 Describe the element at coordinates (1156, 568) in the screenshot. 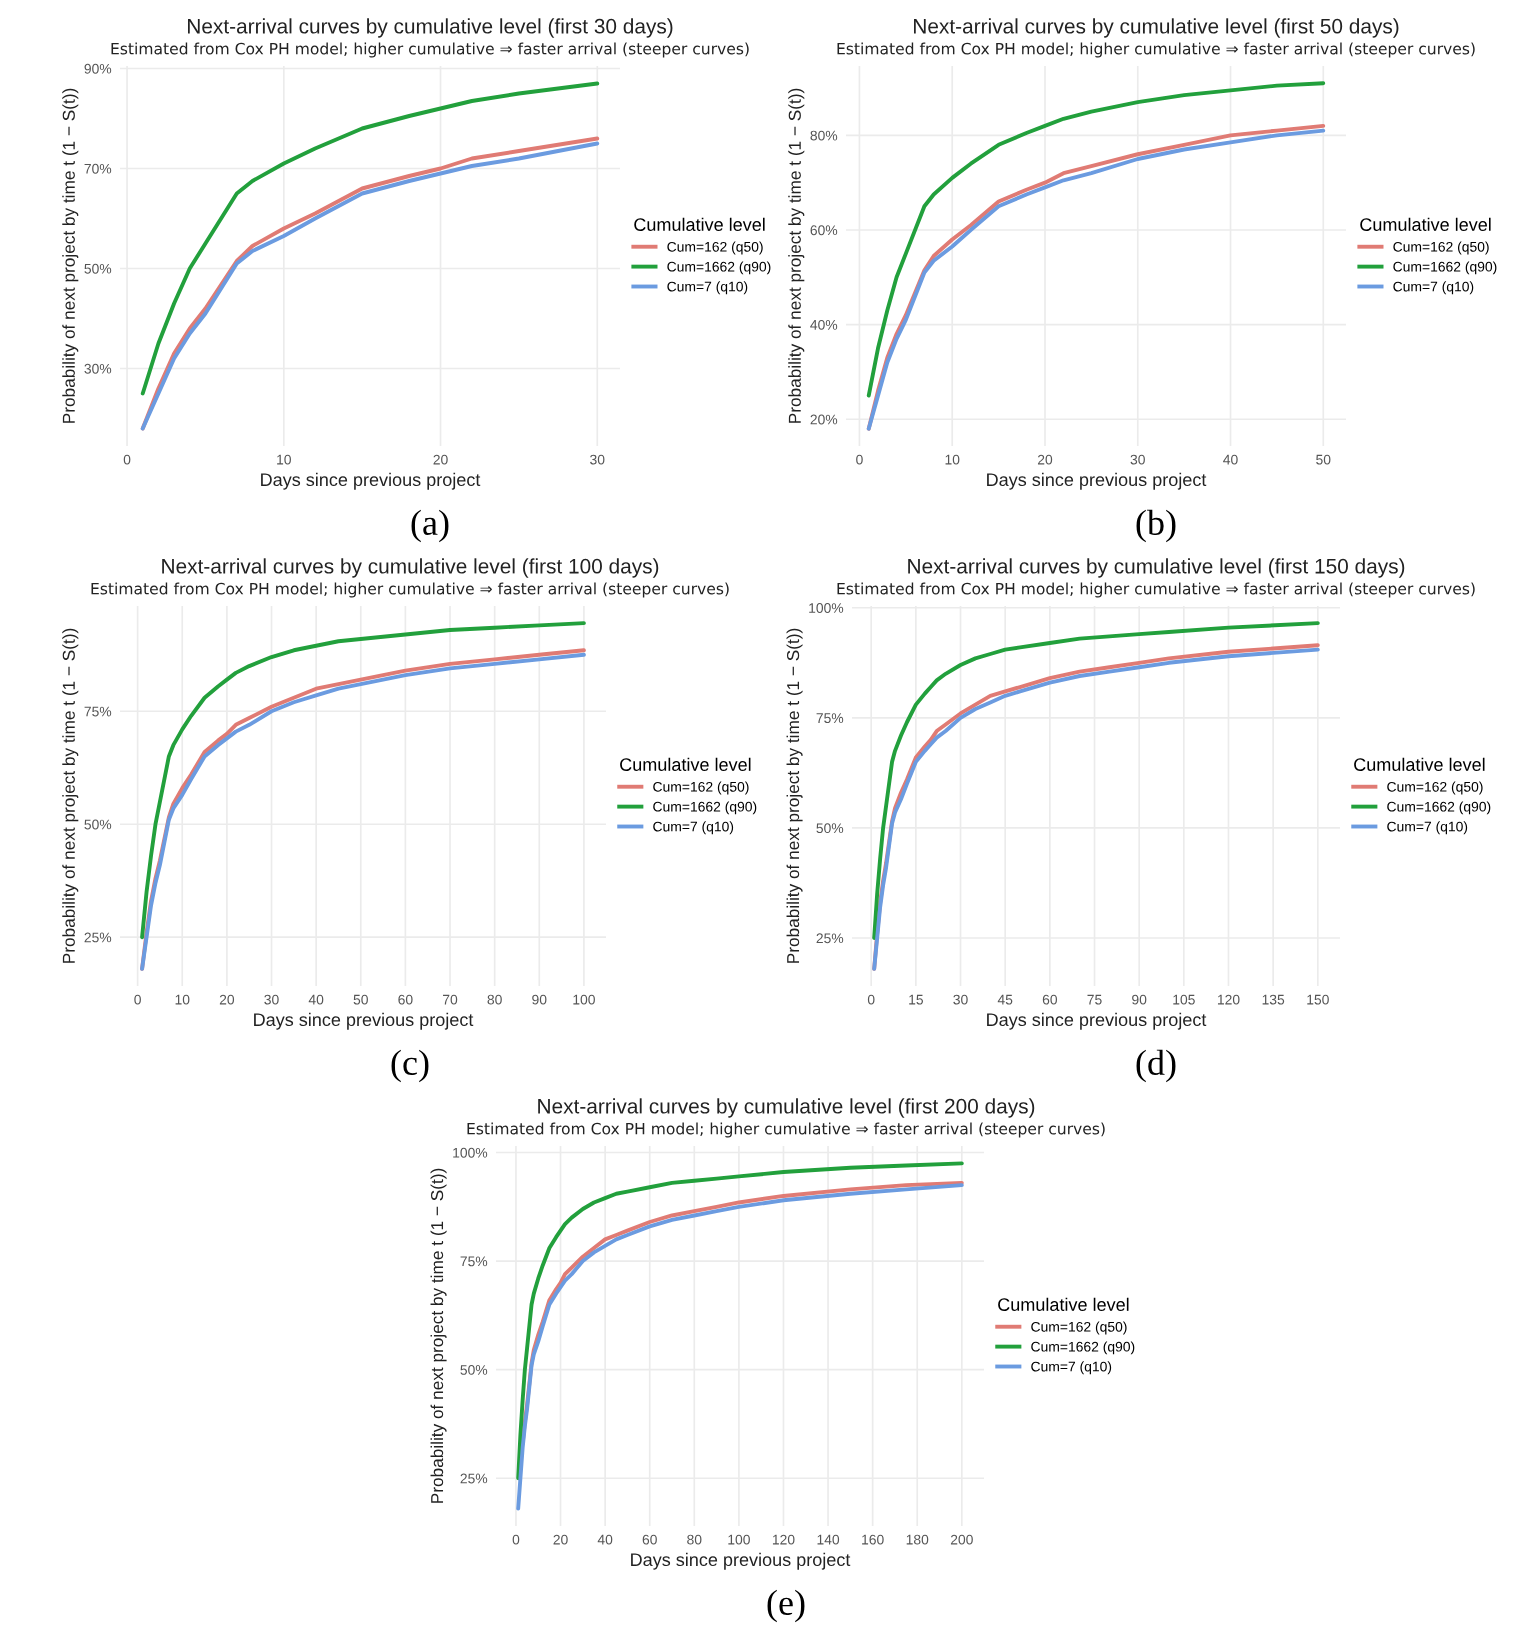

I see `chart-title: Next-arrival curves by cumulative level (first 150 days)` at that location.